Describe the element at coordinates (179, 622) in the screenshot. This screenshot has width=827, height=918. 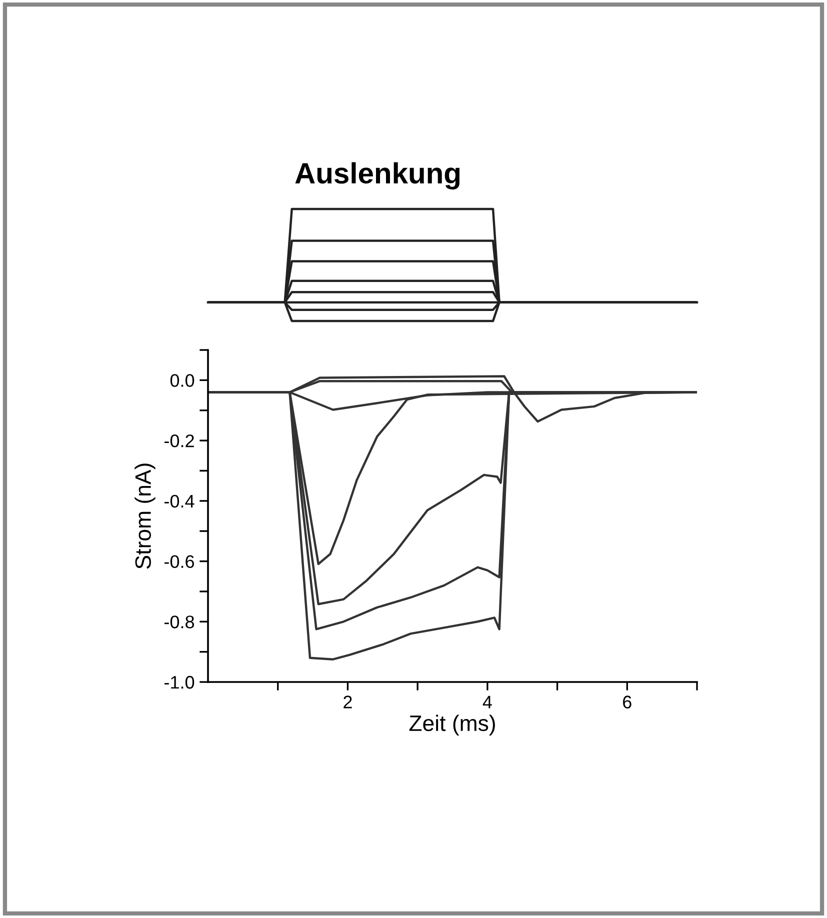
I see `y-tick-label: -0.8` at that location.